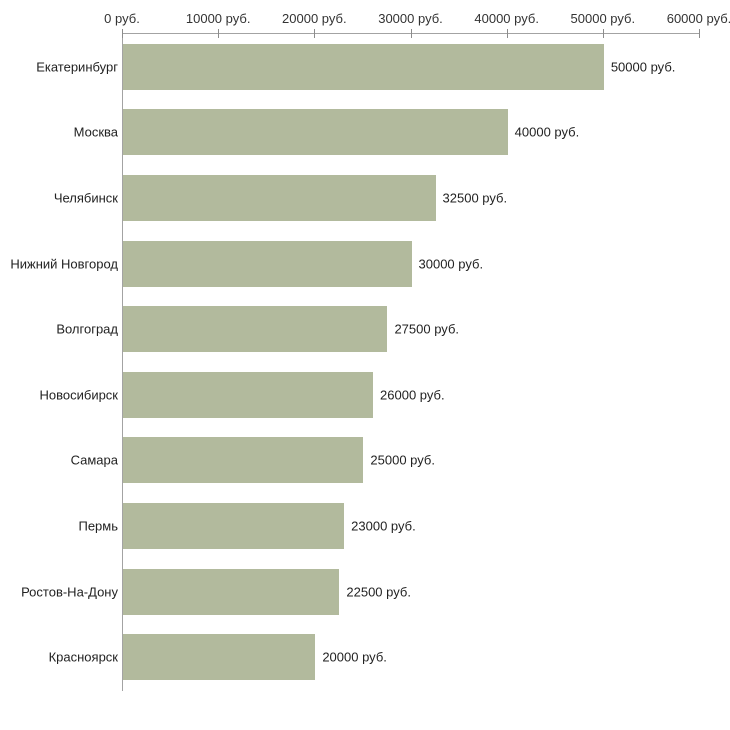 The height and width of the screenshot is (730, 730). What do you see at coordinates (410, 18) in the screenshot?
I see `x-tick-label: 30000 руб.` at bounding box center [410, 18].